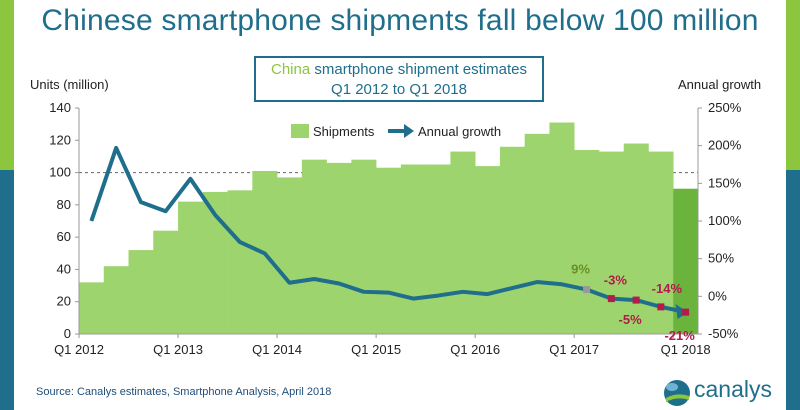  I want to click on y-tick-label-right: 200%, so click(725, 145).